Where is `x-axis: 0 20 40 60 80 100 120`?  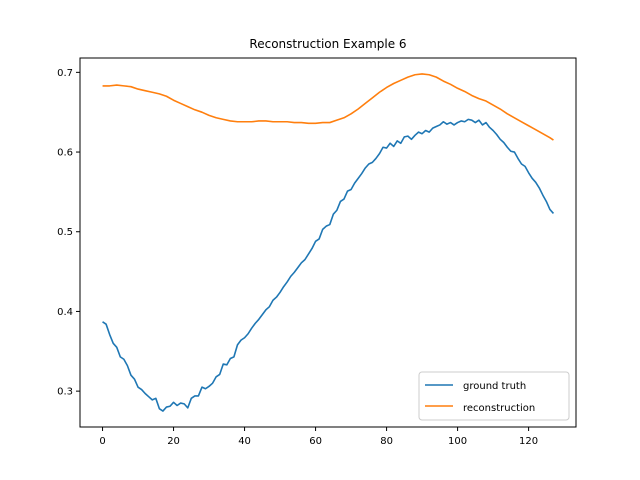 x-axis: 0 20 40 60 80 100 120 is located at coordinates (318, 437).